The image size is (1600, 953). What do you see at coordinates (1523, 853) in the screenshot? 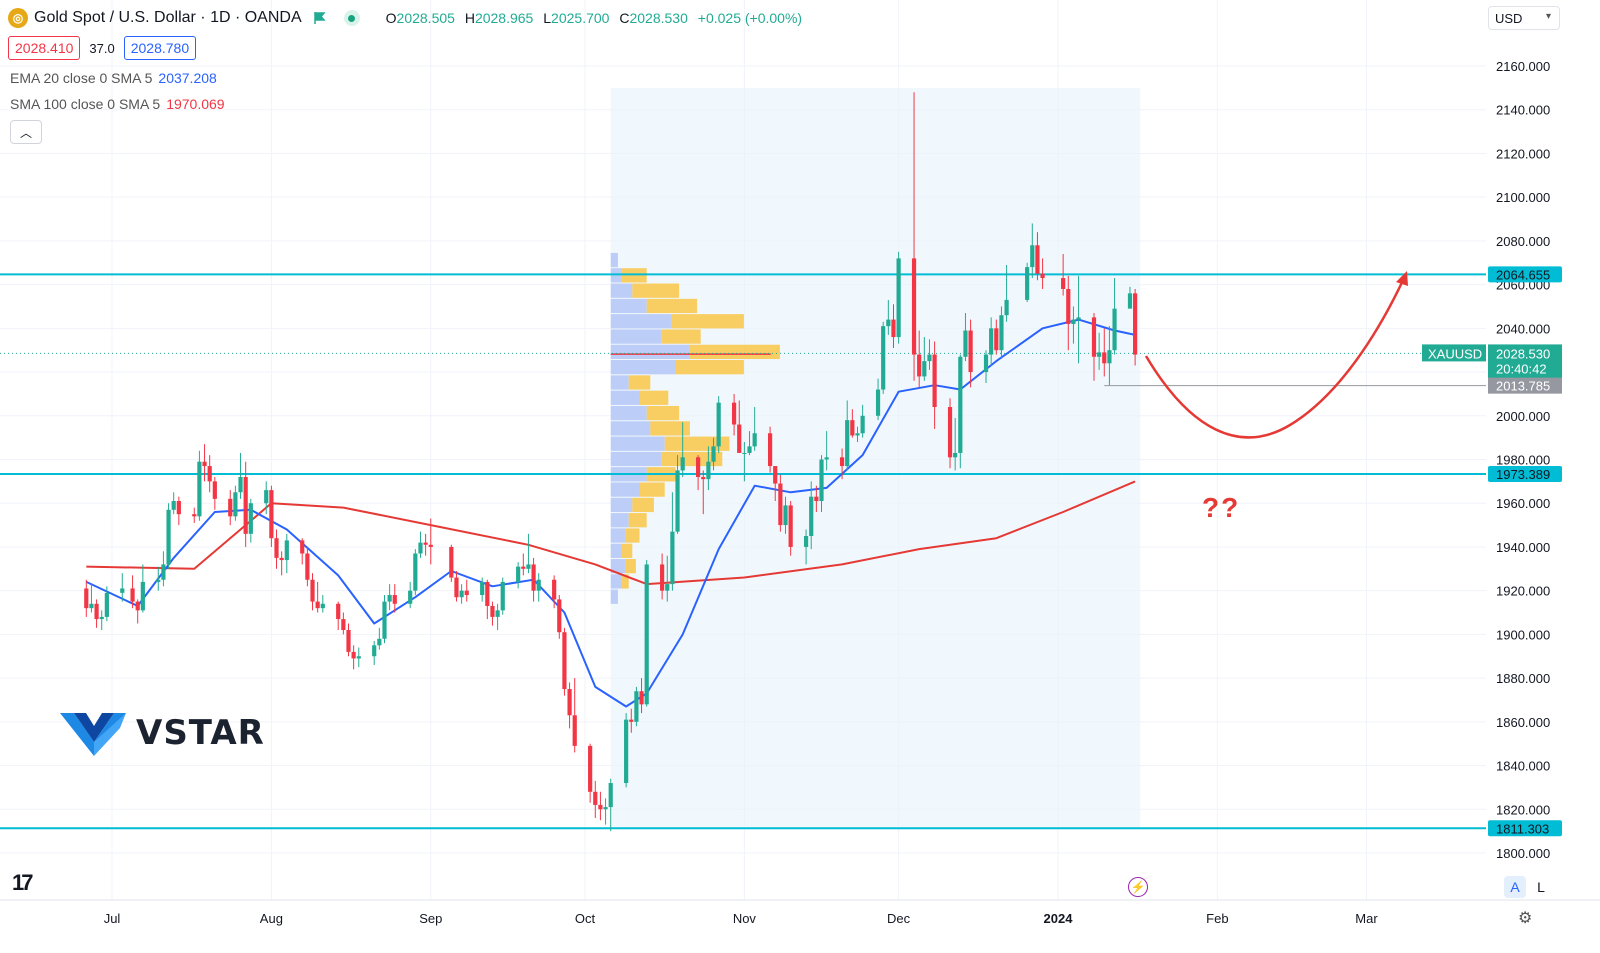
I see `y-tick-label: 1800.000` at bounding box center [1523, 853].